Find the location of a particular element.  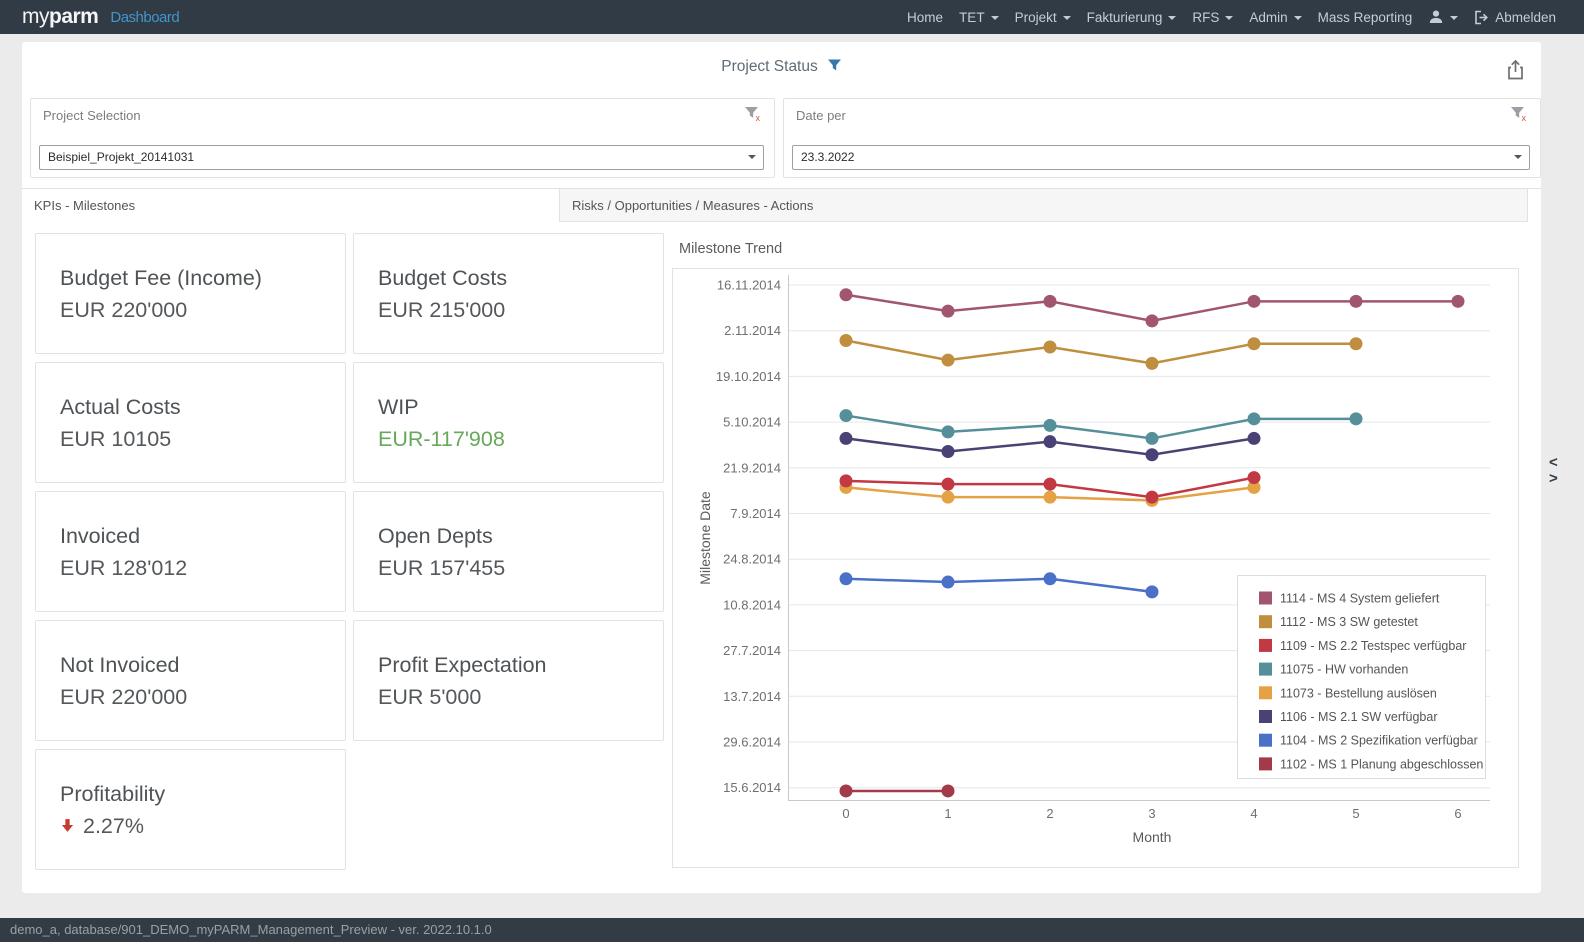

kpi-title: Actual Costs is located at coordinates (120, 406).